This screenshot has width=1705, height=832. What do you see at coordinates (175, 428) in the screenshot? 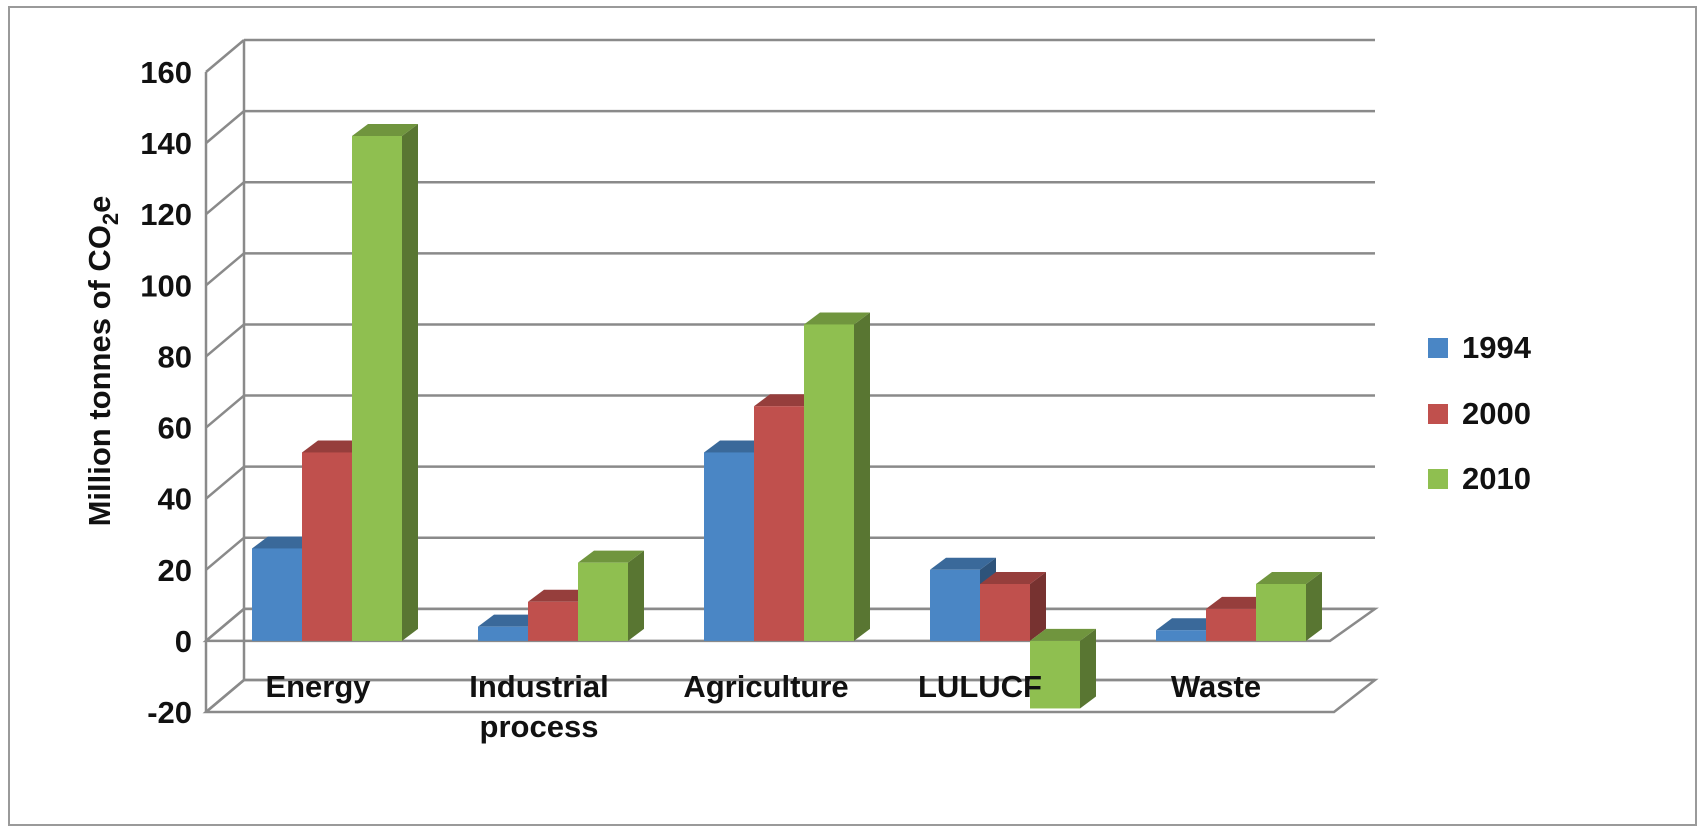
I see `y-tick-label: 60` at bounding box center [175, 428].